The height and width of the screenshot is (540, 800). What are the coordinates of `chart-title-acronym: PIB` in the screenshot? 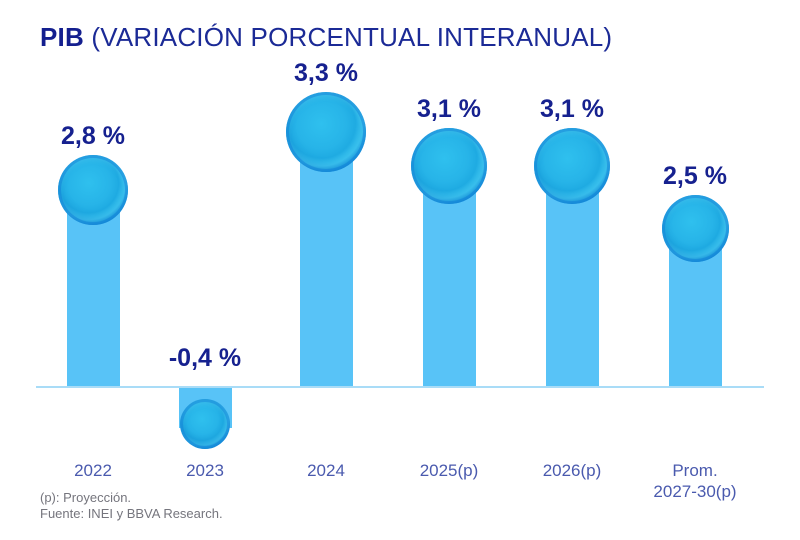 It's located at (62, 37).